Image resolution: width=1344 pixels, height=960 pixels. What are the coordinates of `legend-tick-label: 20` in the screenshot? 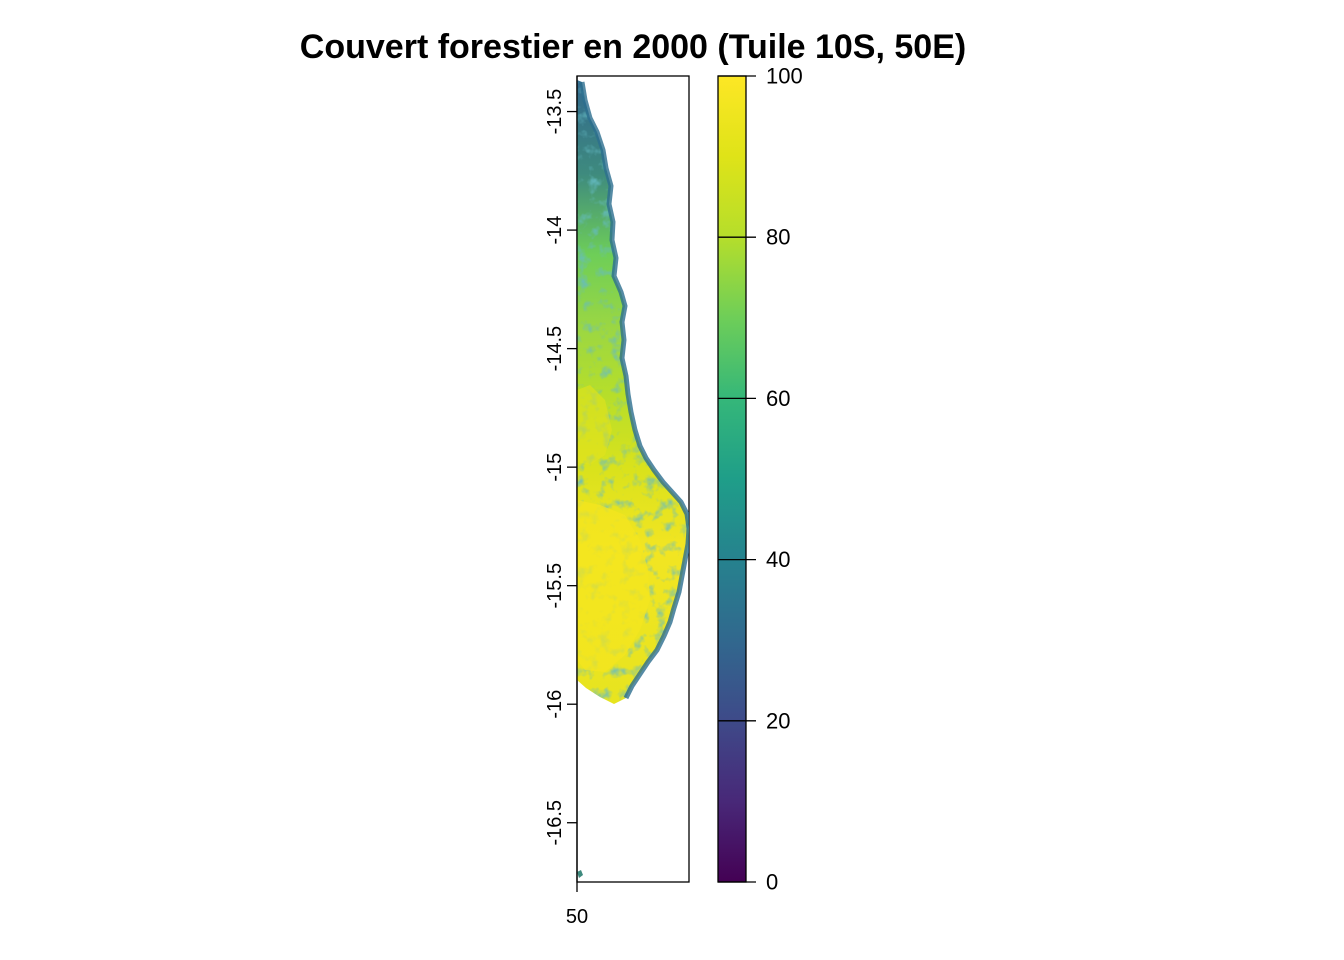 It's located at (778, 720).